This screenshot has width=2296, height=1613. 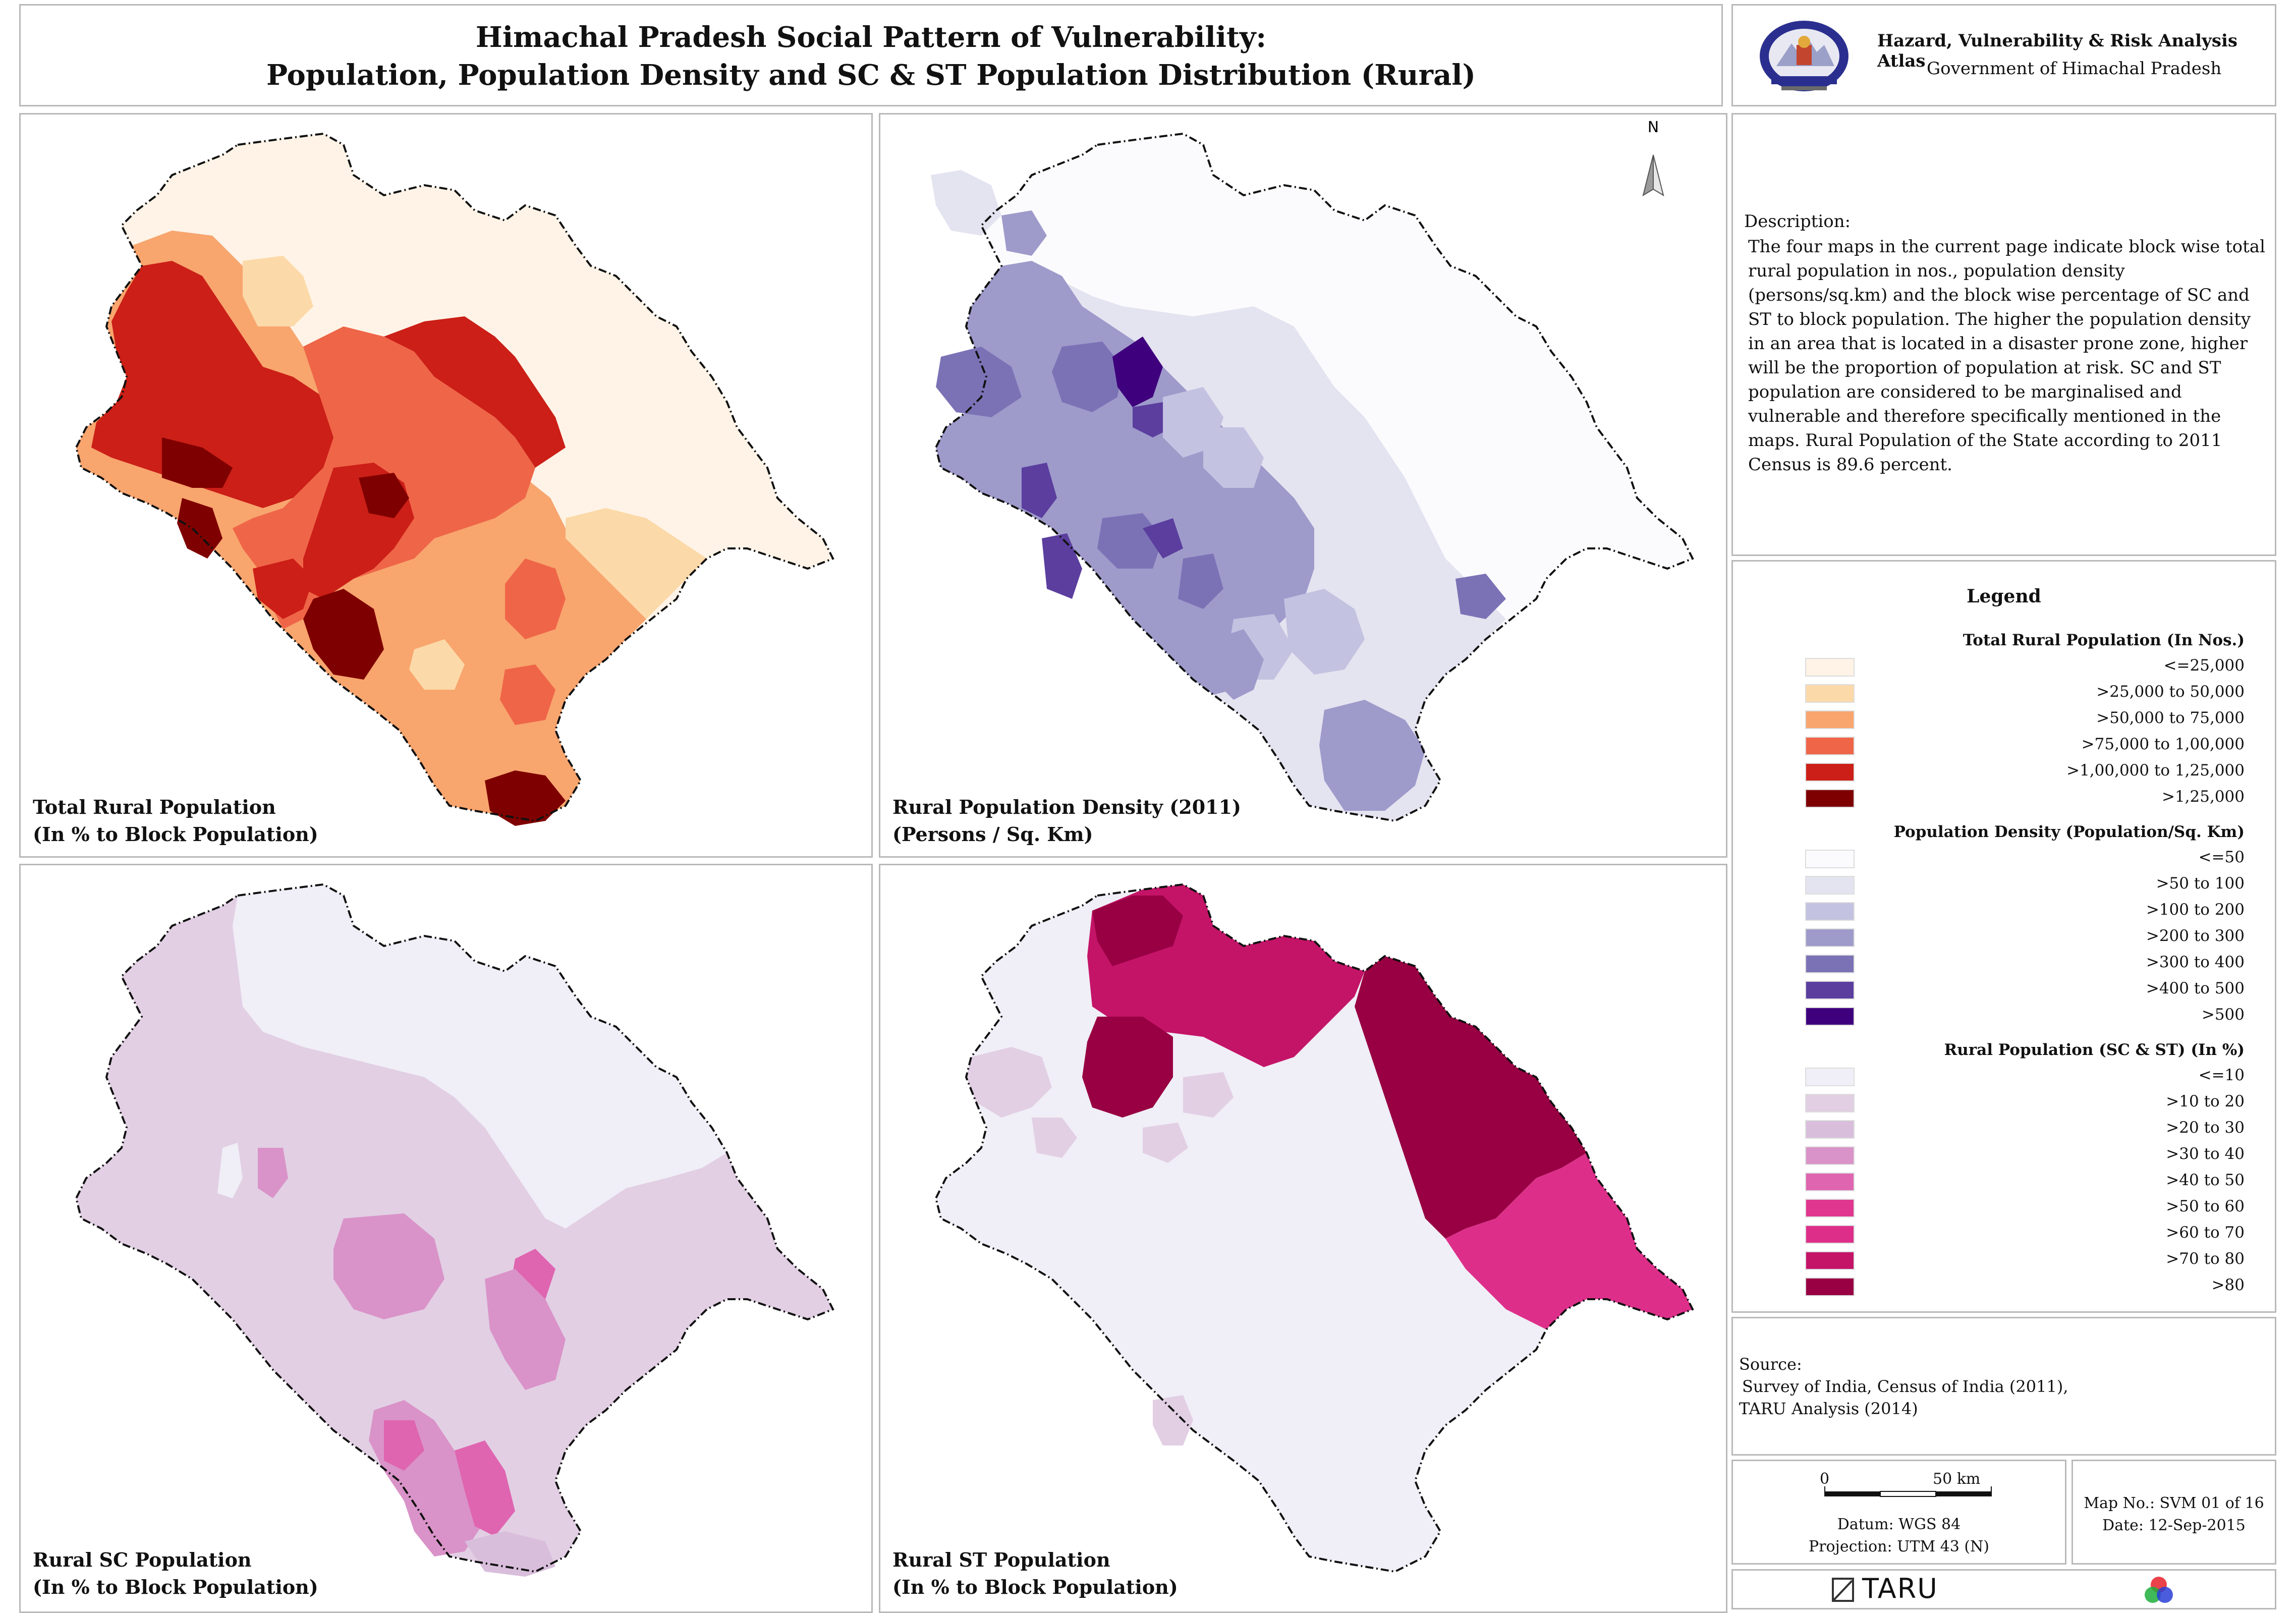 What do you see at coordinates (1905, 1386) in the screenshot?
I see `source-line: Survey of India, Census of India (2011),` at bounding box center [1905, 1386].